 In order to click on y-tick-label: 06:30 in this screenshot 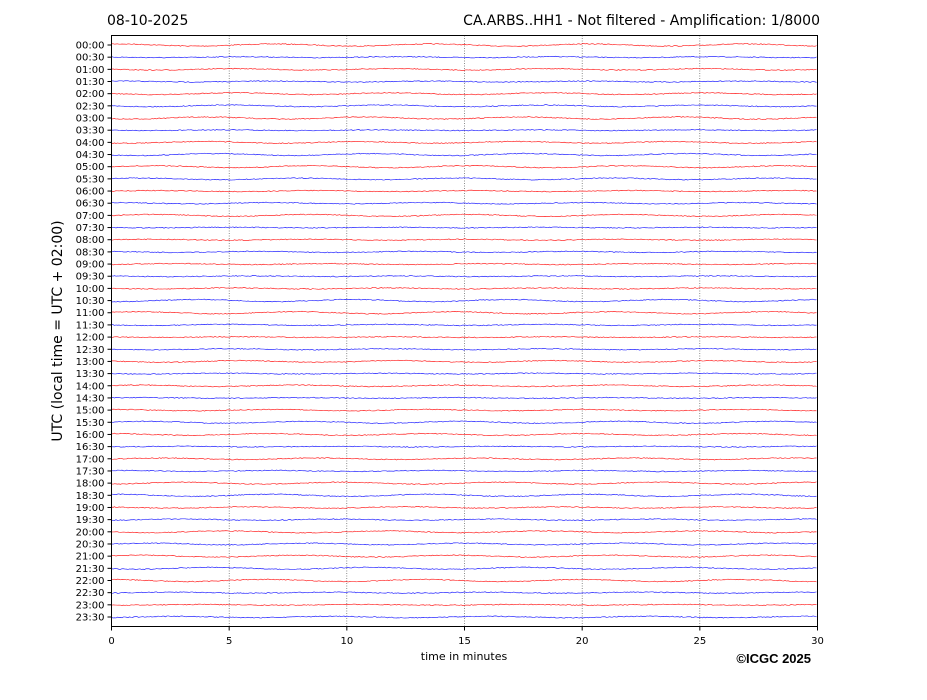, I will do `click(90, 204)`.